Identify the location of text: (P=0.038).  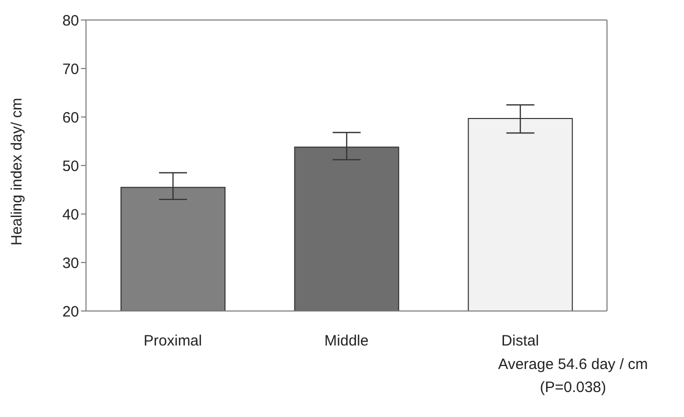
(573, 388).